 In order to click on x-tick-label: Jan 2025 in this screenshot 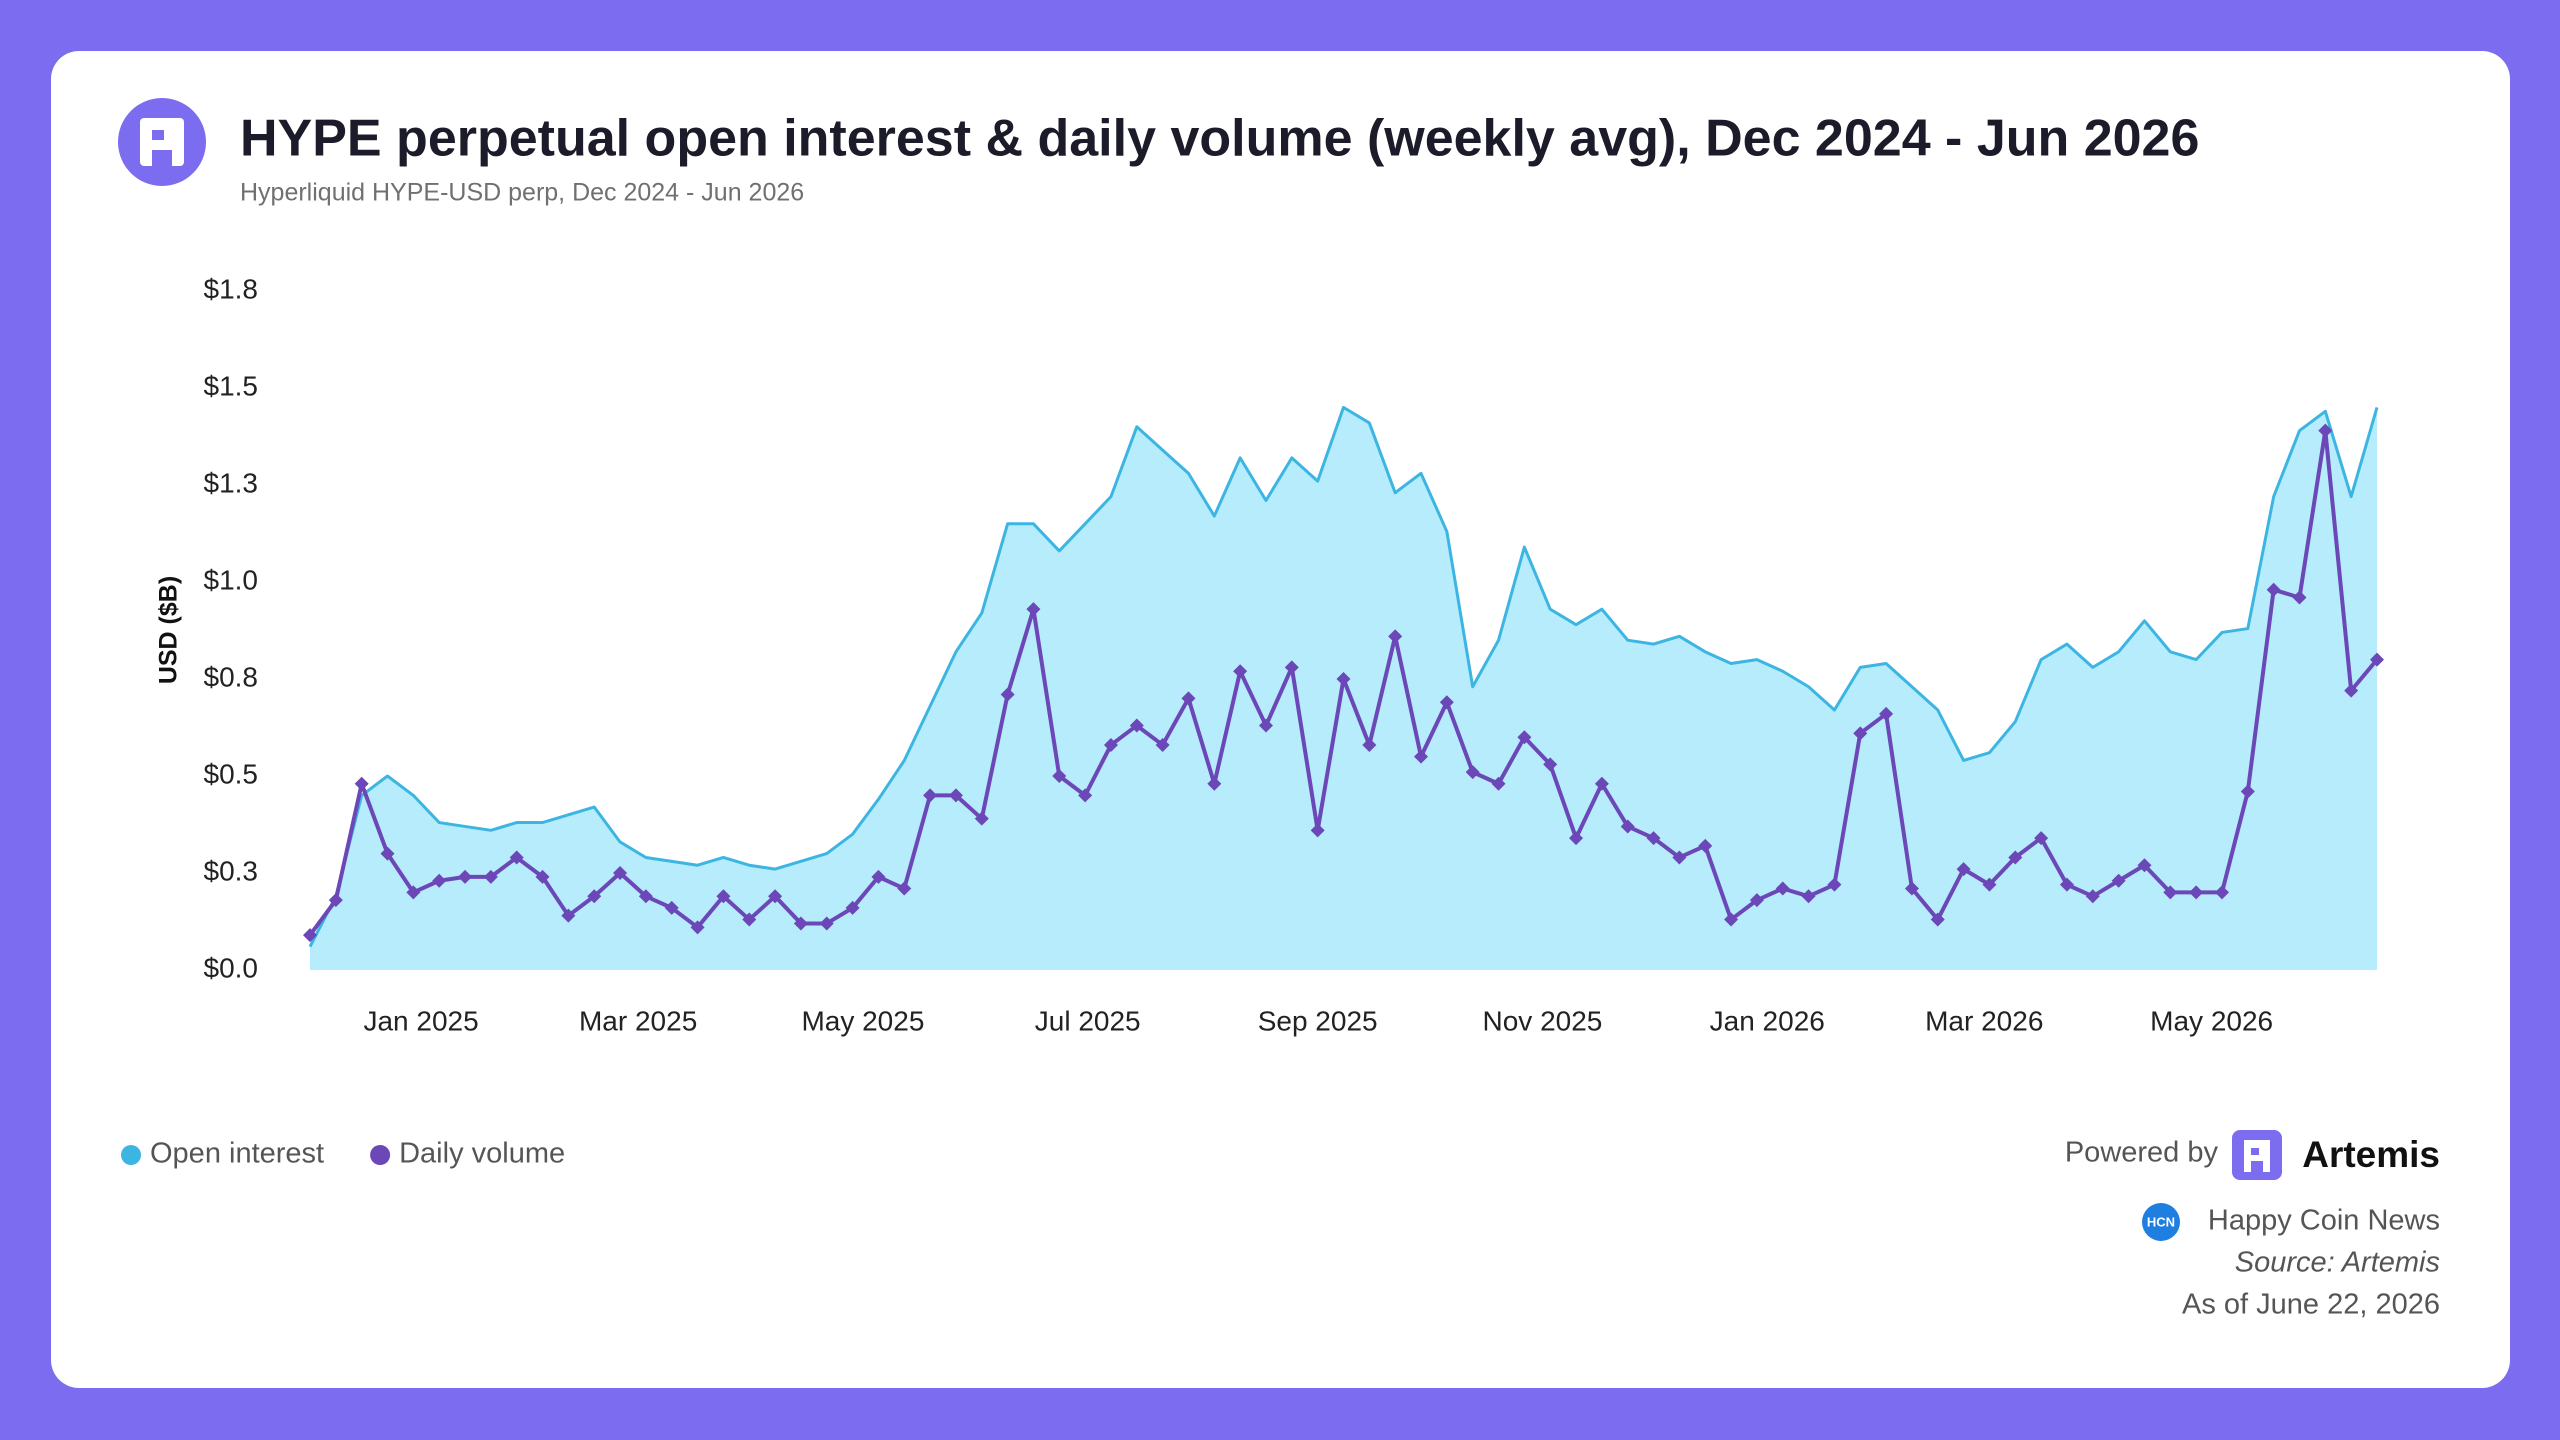, I will do `click(420, 1020)`.